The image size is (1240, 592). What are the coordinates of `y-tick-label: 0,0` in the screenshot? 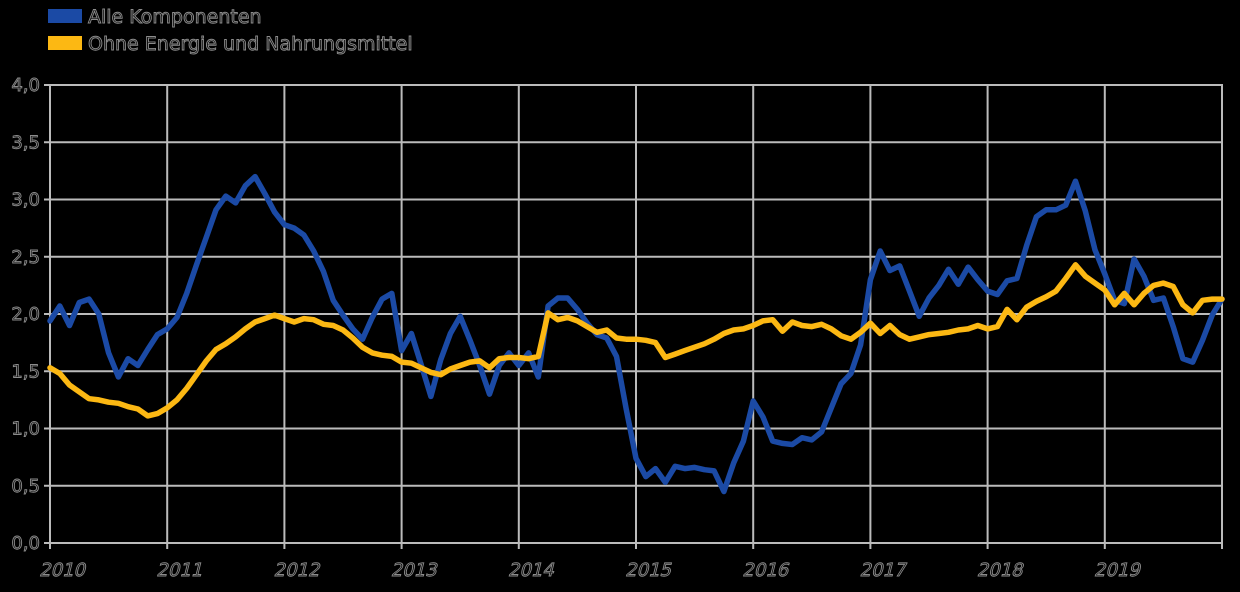 It's located at (25, 543).